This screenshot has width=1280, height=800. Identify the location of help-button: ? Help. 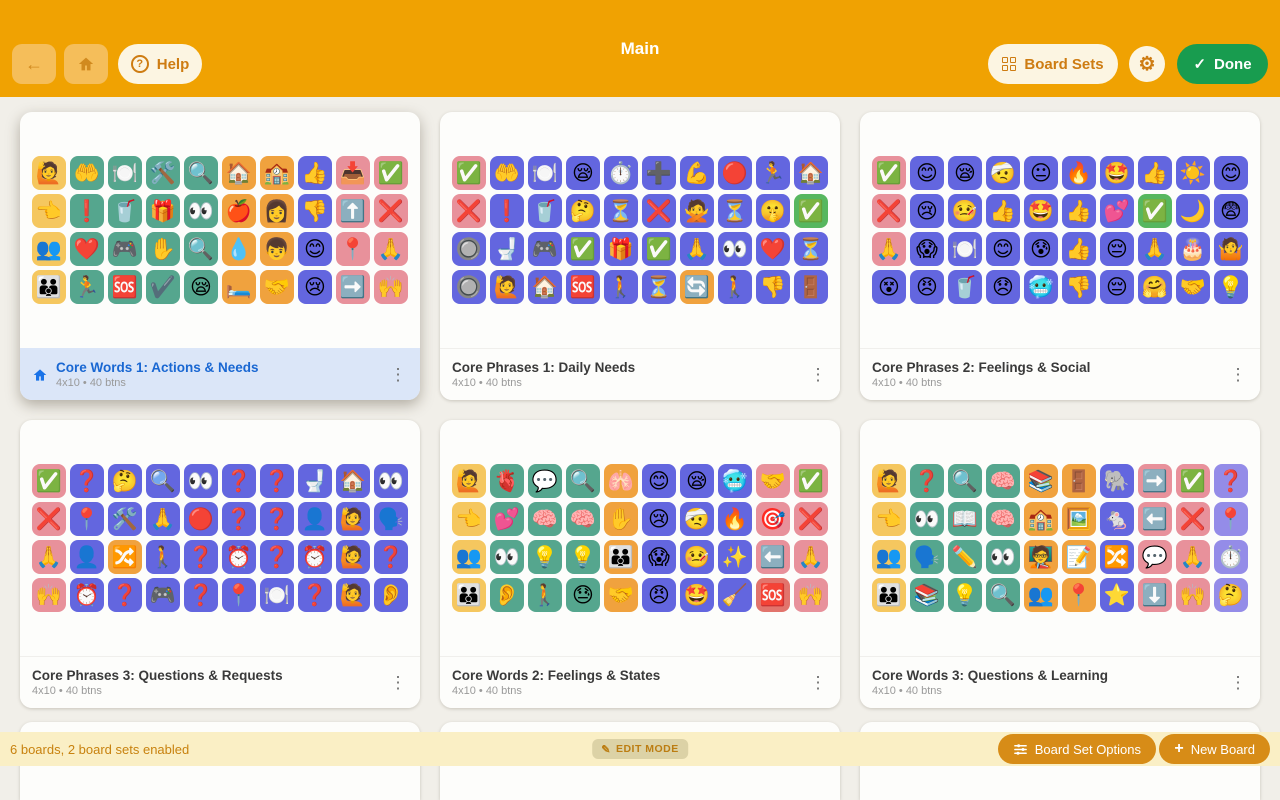
(160, 64).